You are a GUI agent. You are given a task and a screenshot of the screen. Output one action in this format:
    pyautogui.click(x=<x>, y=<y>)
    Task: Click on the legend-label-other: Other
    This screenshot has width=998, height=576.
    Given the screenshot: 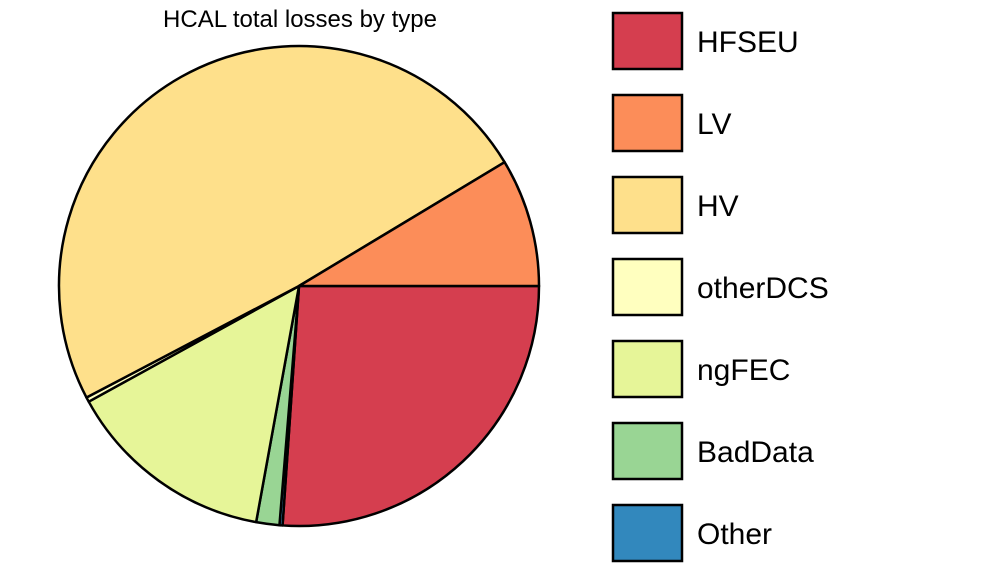 What is the action you would take?
    pyautogui.click(x=734, y=534)
    